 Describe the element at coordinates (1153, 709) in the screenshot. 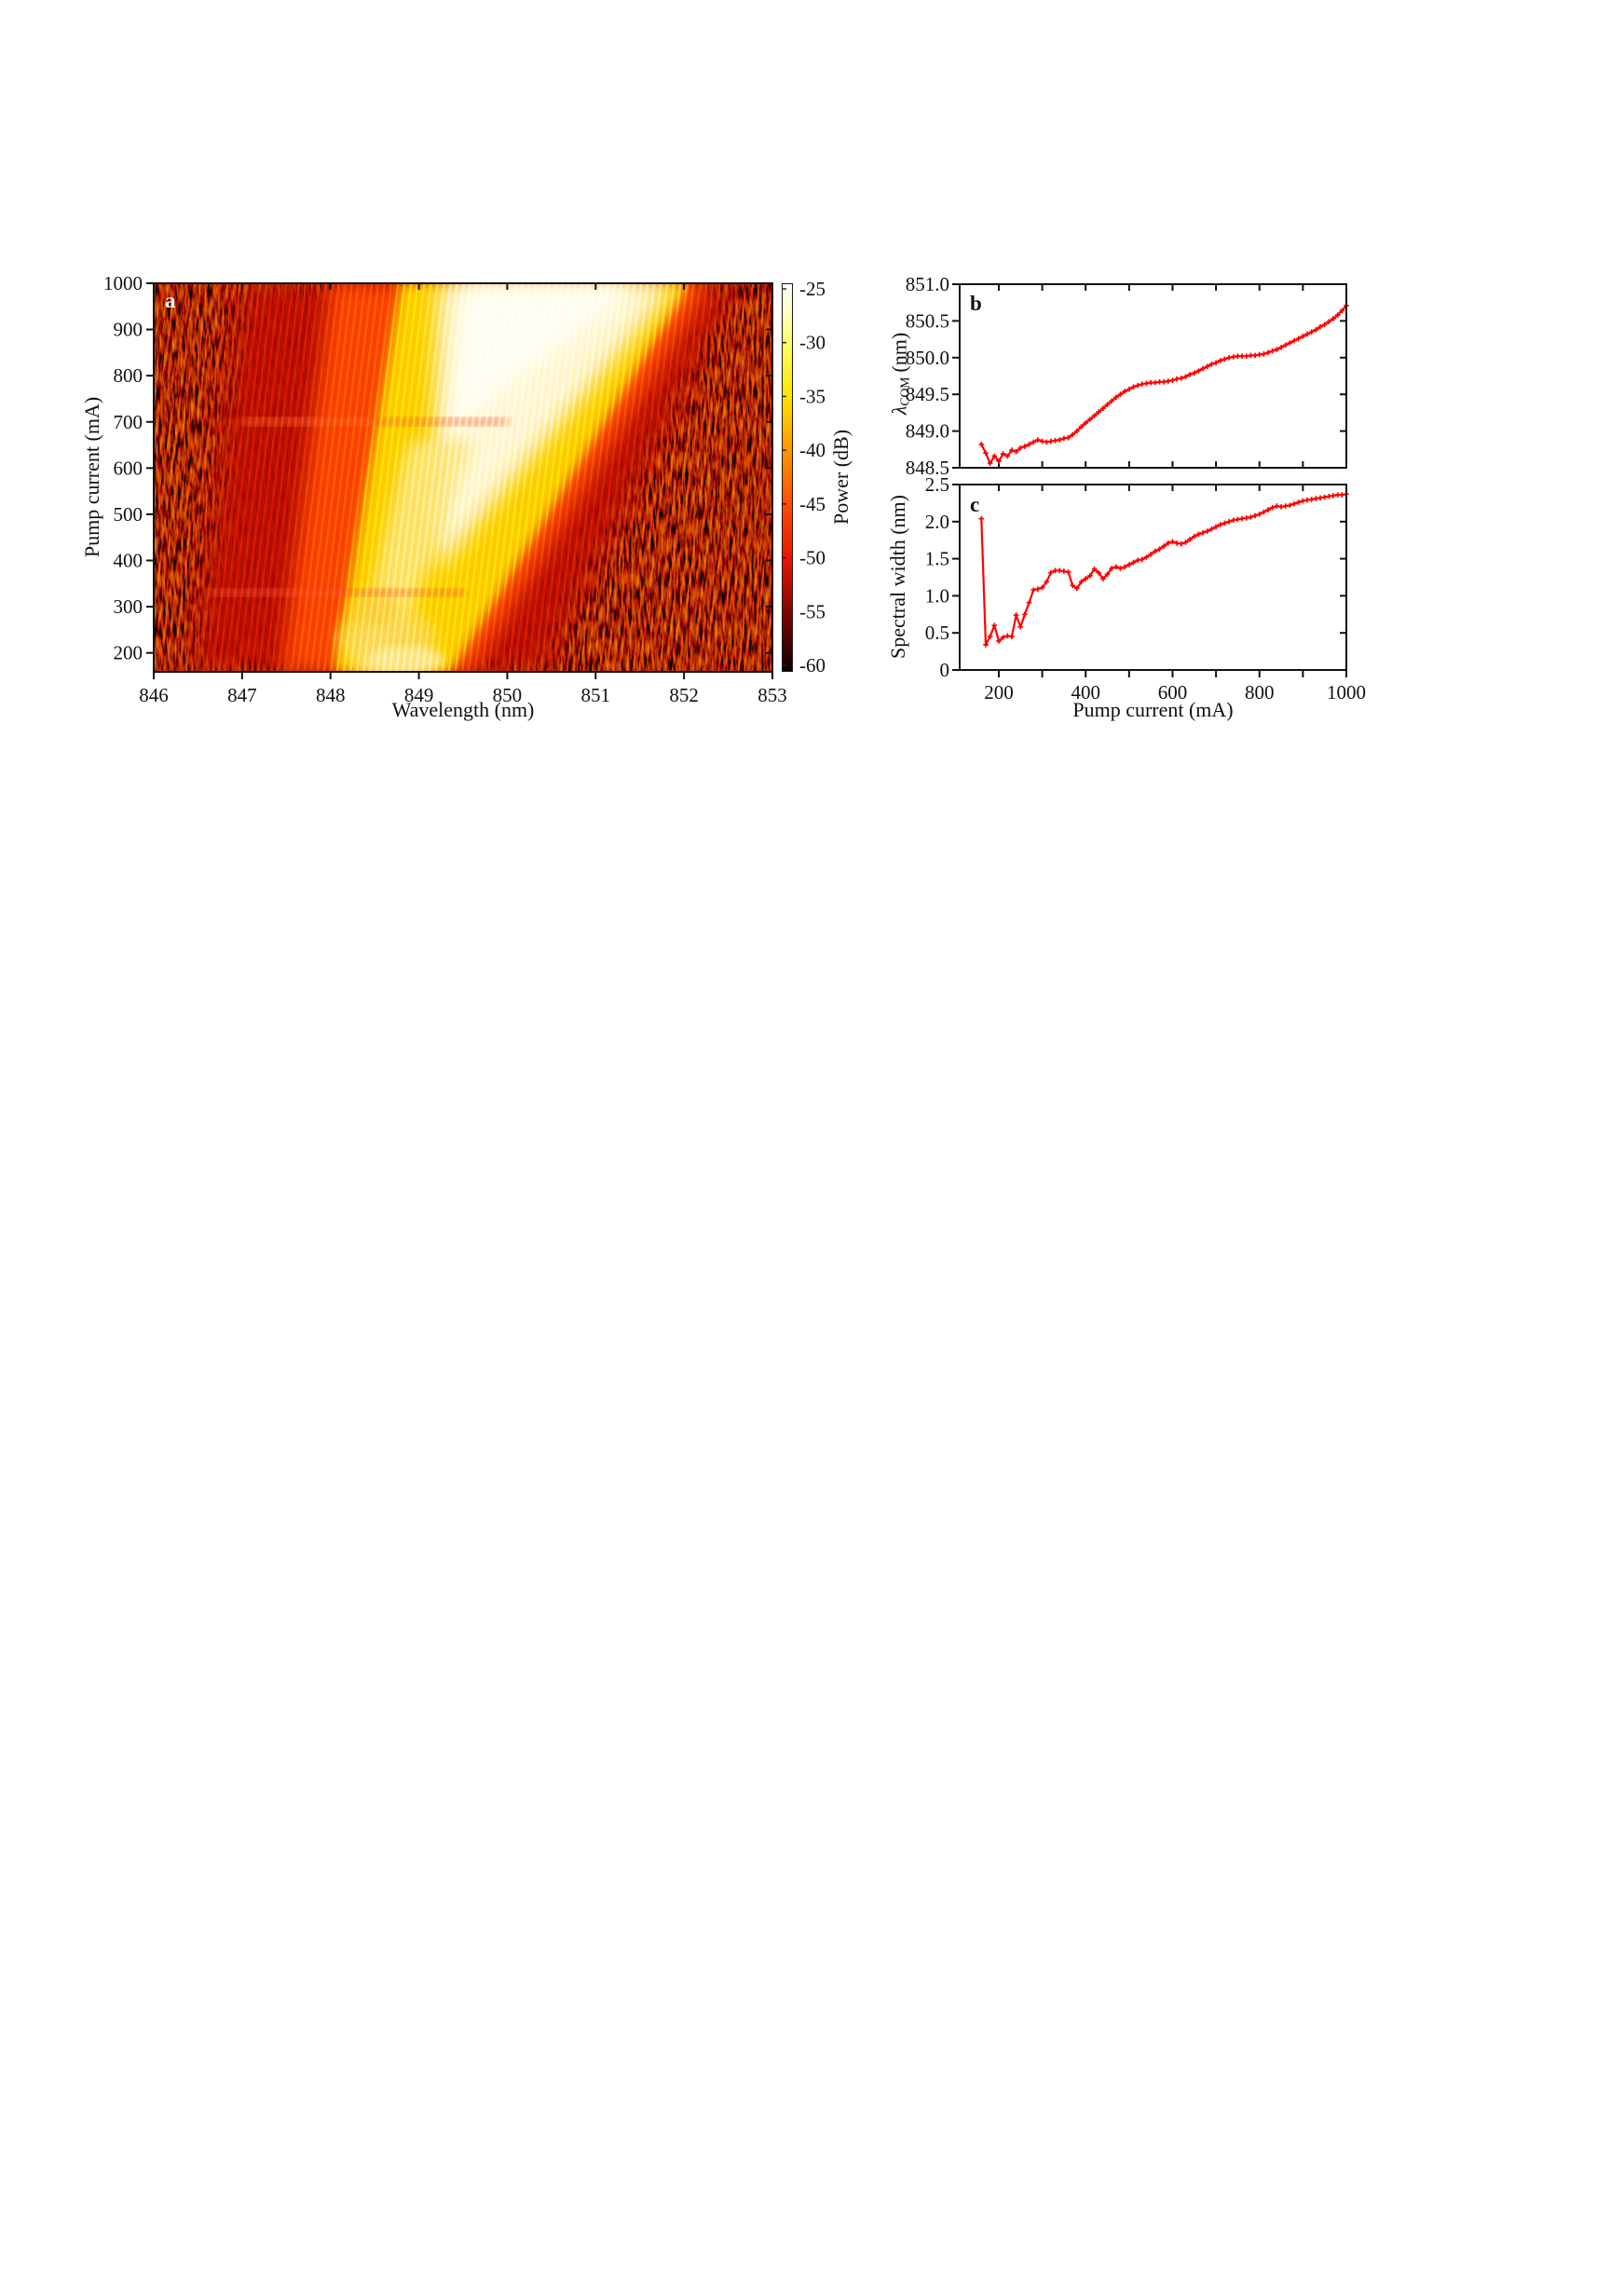

I see `panel-c-x-axis-title: Pump current (mA)` at that location.